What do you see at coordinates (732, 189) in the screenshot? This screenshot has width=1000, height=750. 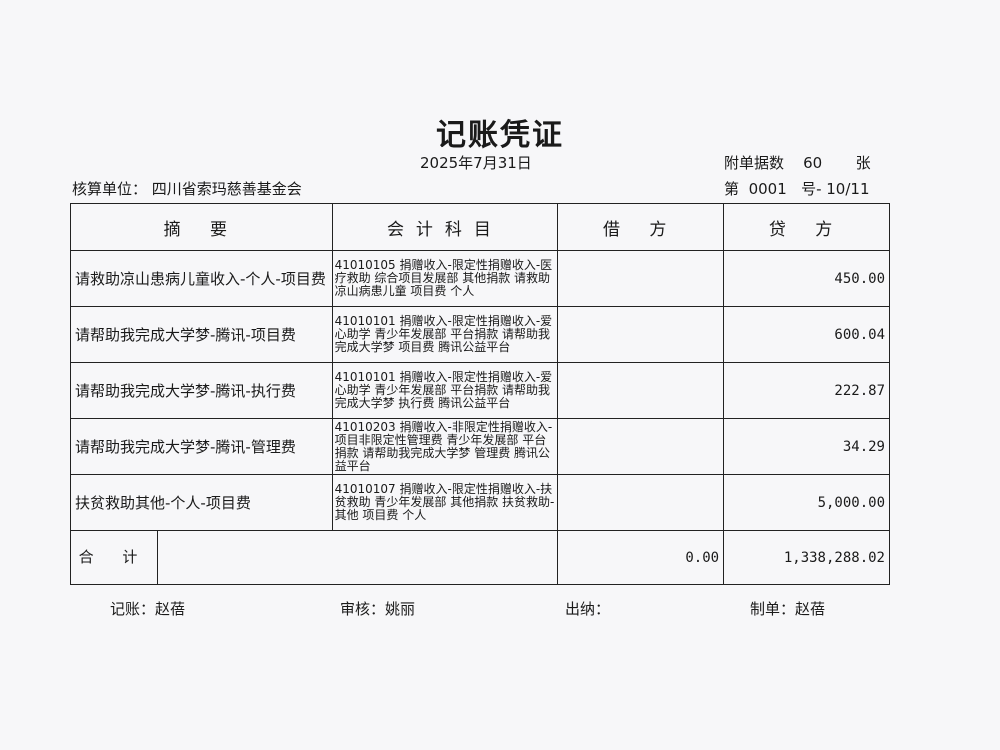 I see `voucher-prefix: 第` at bounding box center [732, 189].